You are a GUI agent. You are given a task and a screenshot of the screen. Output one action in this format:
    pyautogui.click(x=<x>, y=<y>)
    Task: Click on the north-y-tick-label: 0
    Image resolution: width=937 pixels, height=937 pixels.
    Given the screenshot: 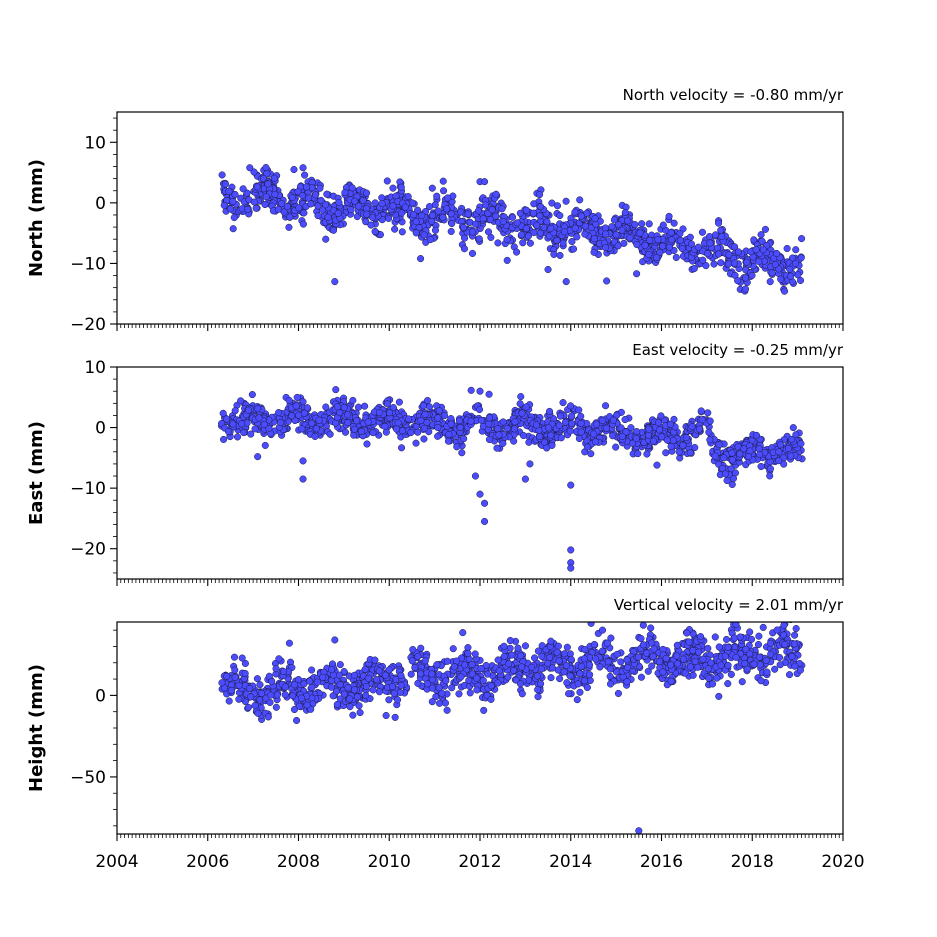 What is the action you would take?
    pyautogui.click(x=100, y=204)
    